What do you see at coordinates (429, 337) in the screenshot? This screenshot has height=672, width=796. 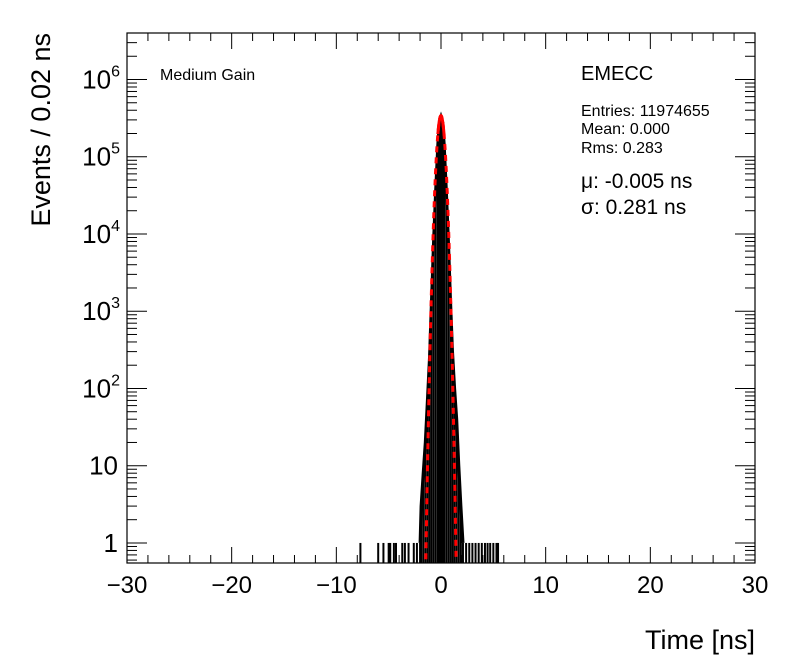 I see `series-layer` at bounding box center [429, 337].